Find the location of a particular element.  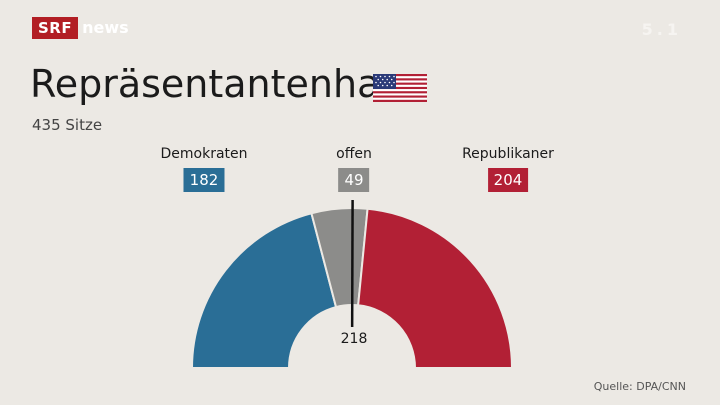

party-name: Republikaner is located at coordinates (508, 154).